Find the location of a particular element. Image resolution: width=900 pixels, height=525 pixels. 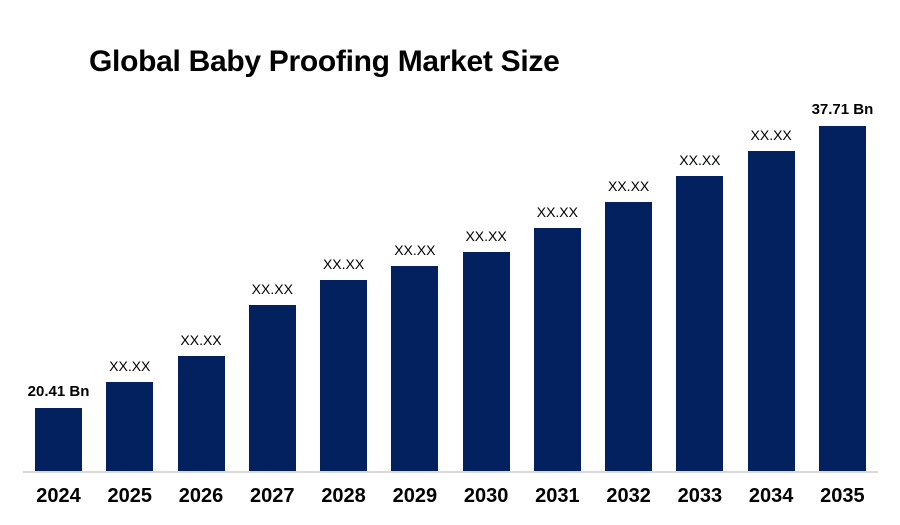

year-label: 2027 is located at coordinates (272, 496).